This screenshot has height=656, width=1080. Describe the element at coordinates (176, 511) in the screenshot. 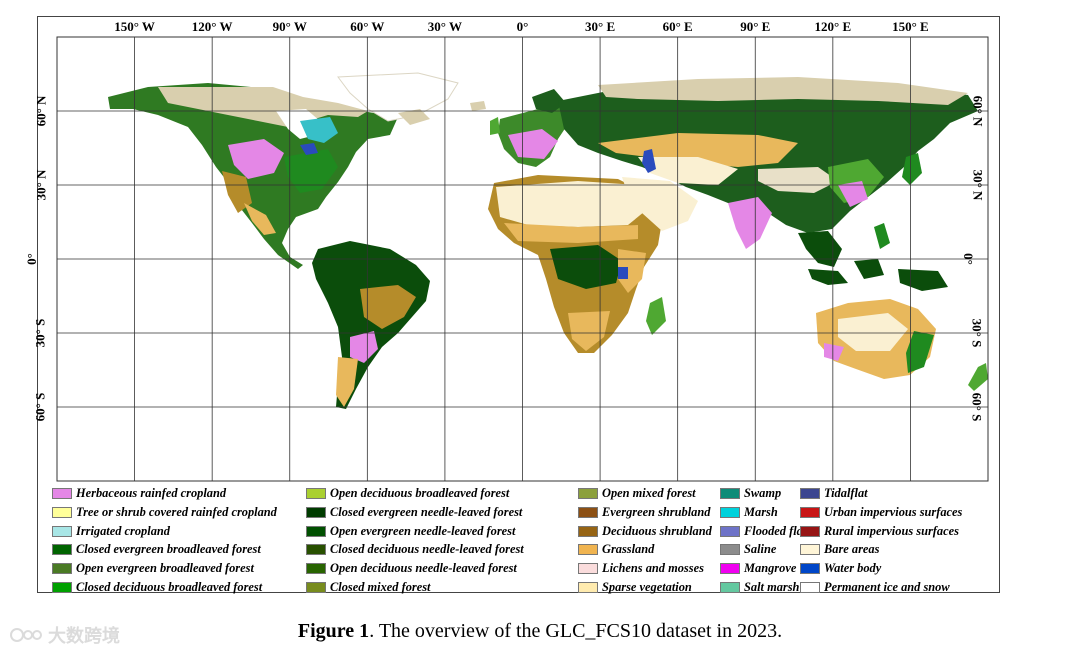

I see `legend-label: Tree or shrub covered rainfed cropland` at that location.